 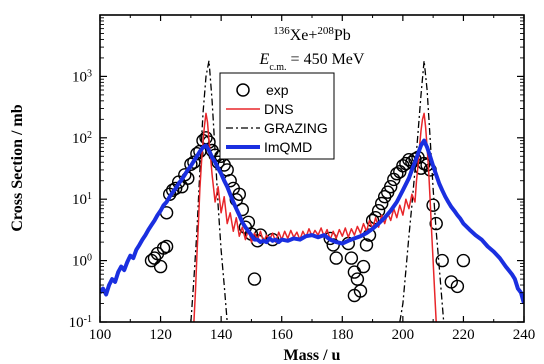 What do you see at coordinates (82, 261) in the screenshot?
I see `y-tick-label: 10⁰` at bounding box center [82, 261].